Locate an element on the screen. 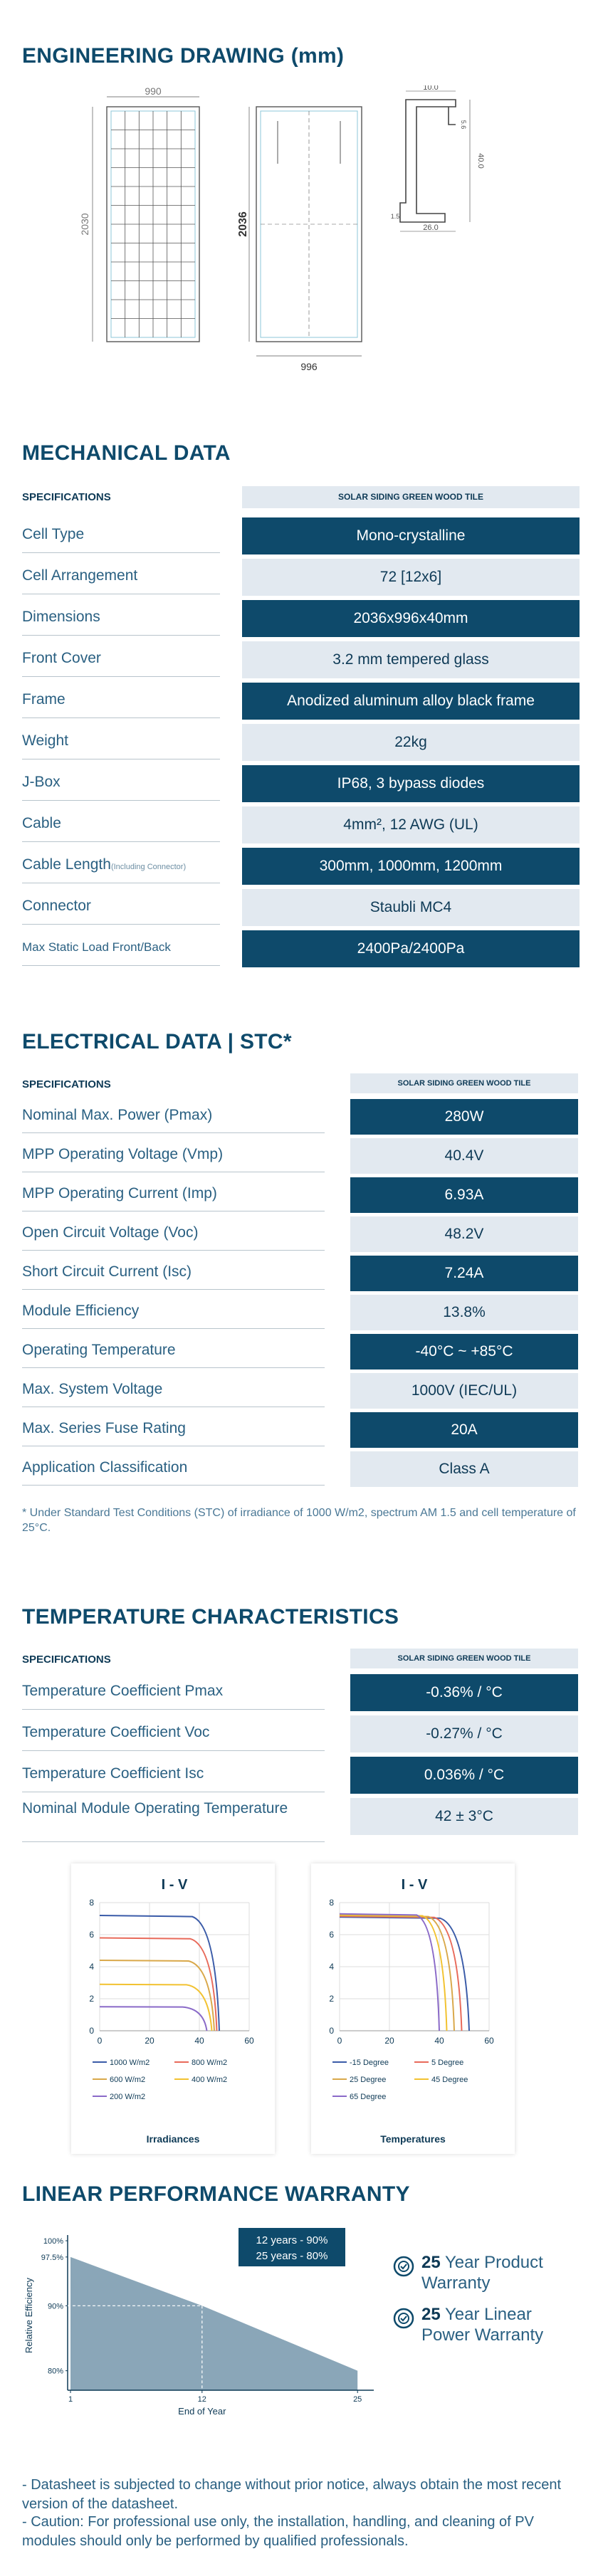  annotation-box is located at coordinates (292, 2247).